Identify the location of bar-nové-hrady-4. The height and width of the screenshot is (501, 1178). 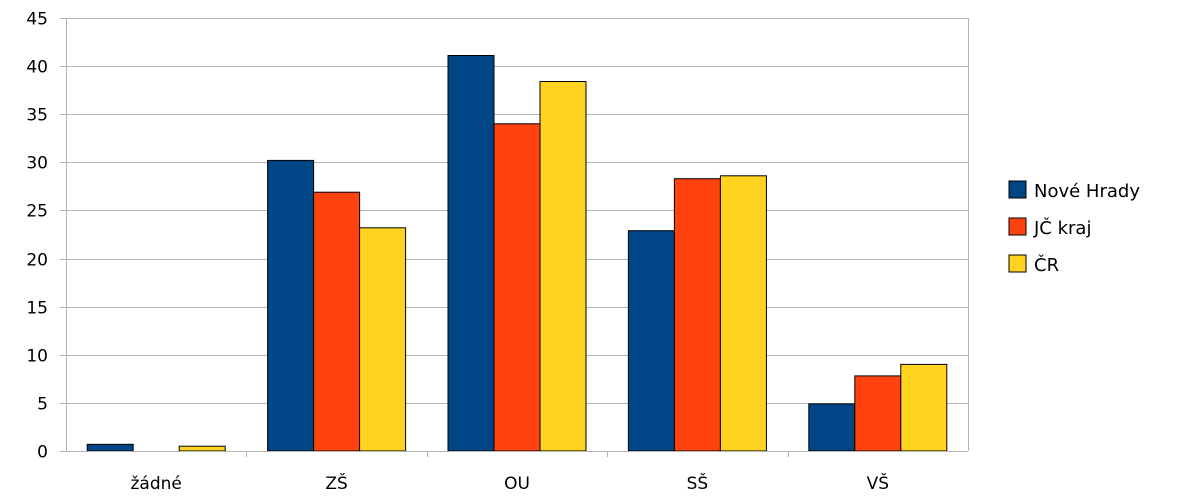
(832, 427).